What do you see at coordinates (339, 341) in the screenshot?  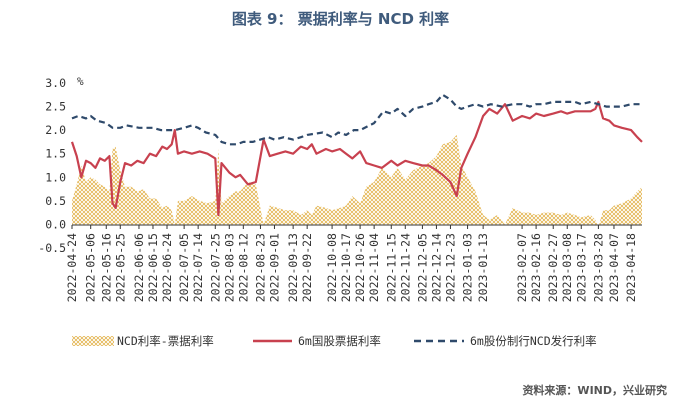 I see `legend-label-bill-rate: 6m国股票据利率` at bounding box center [339, 341].